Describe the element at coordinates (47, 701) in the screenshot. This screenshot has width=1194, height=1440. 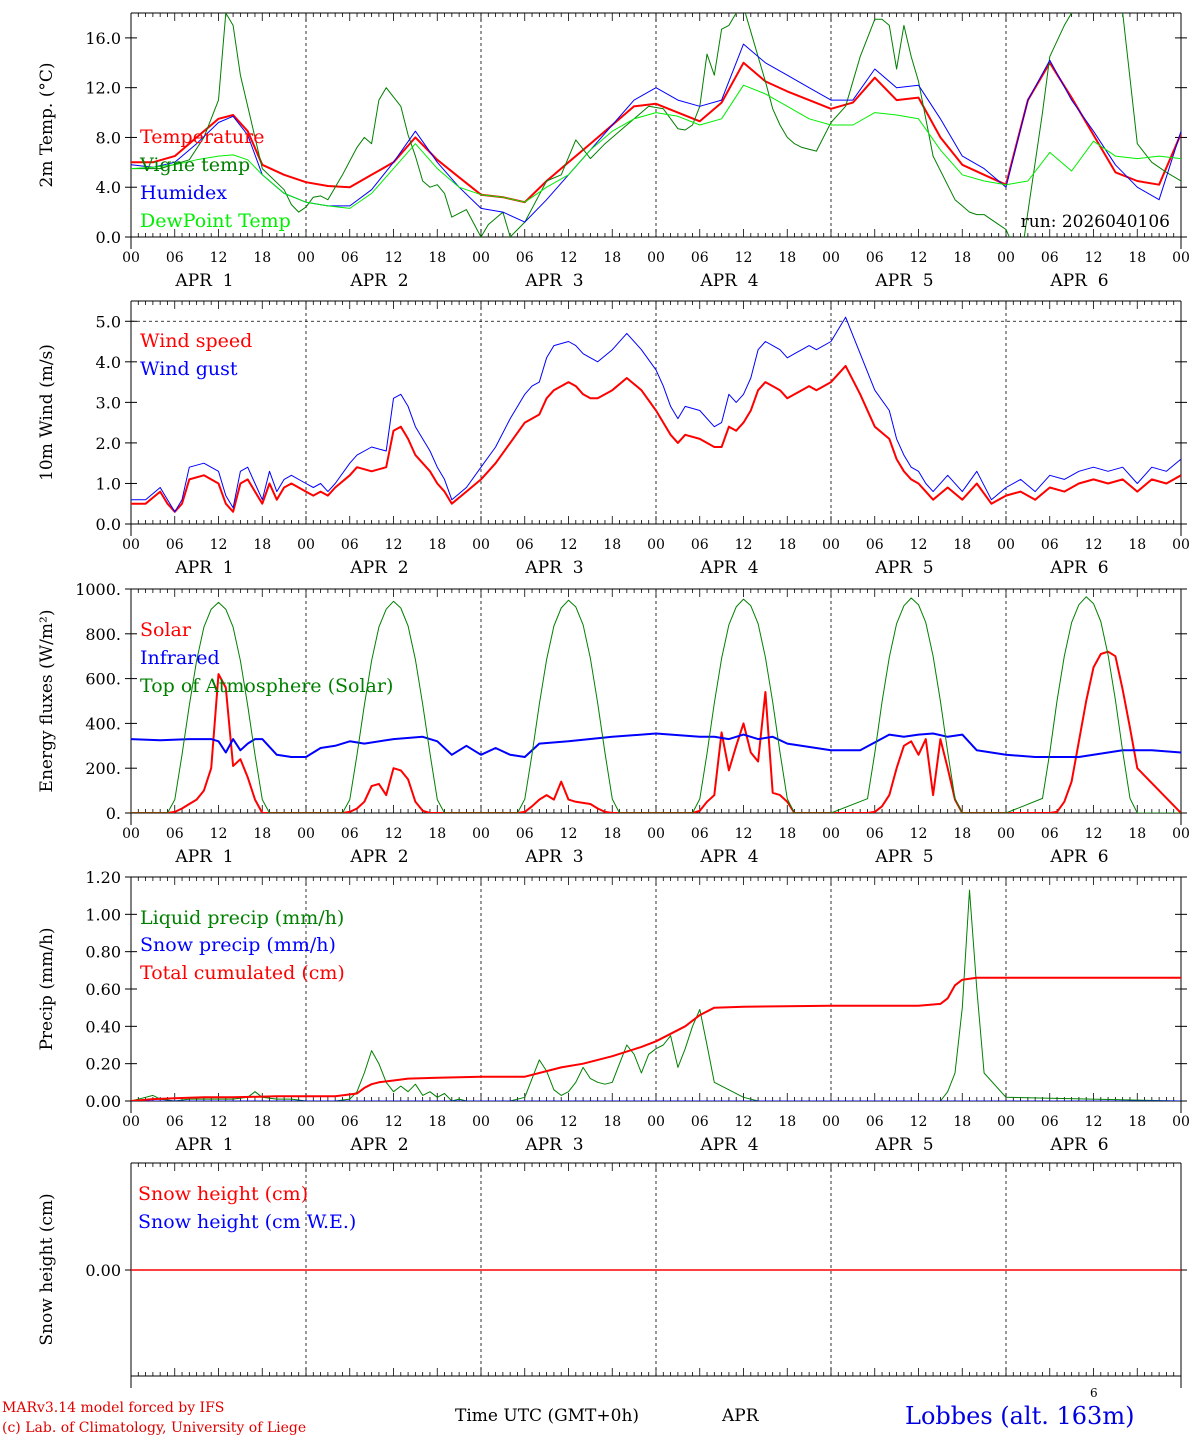
I see `y-axis-title: Energy fluxes (W/m²)` at that location.